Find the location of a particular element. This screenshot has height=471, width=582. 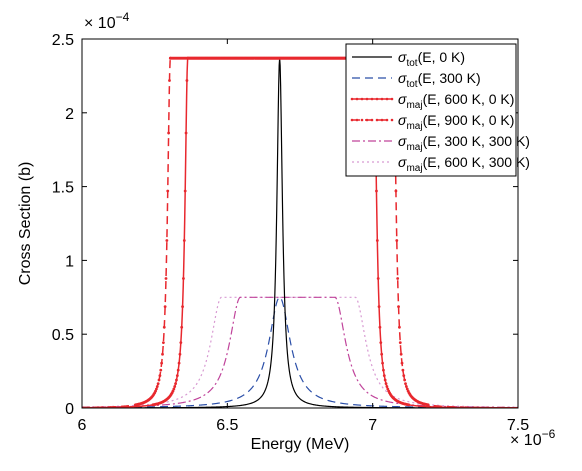

legend-label-0: σtot(E, 0 K) is located at coordinates (431, 59).